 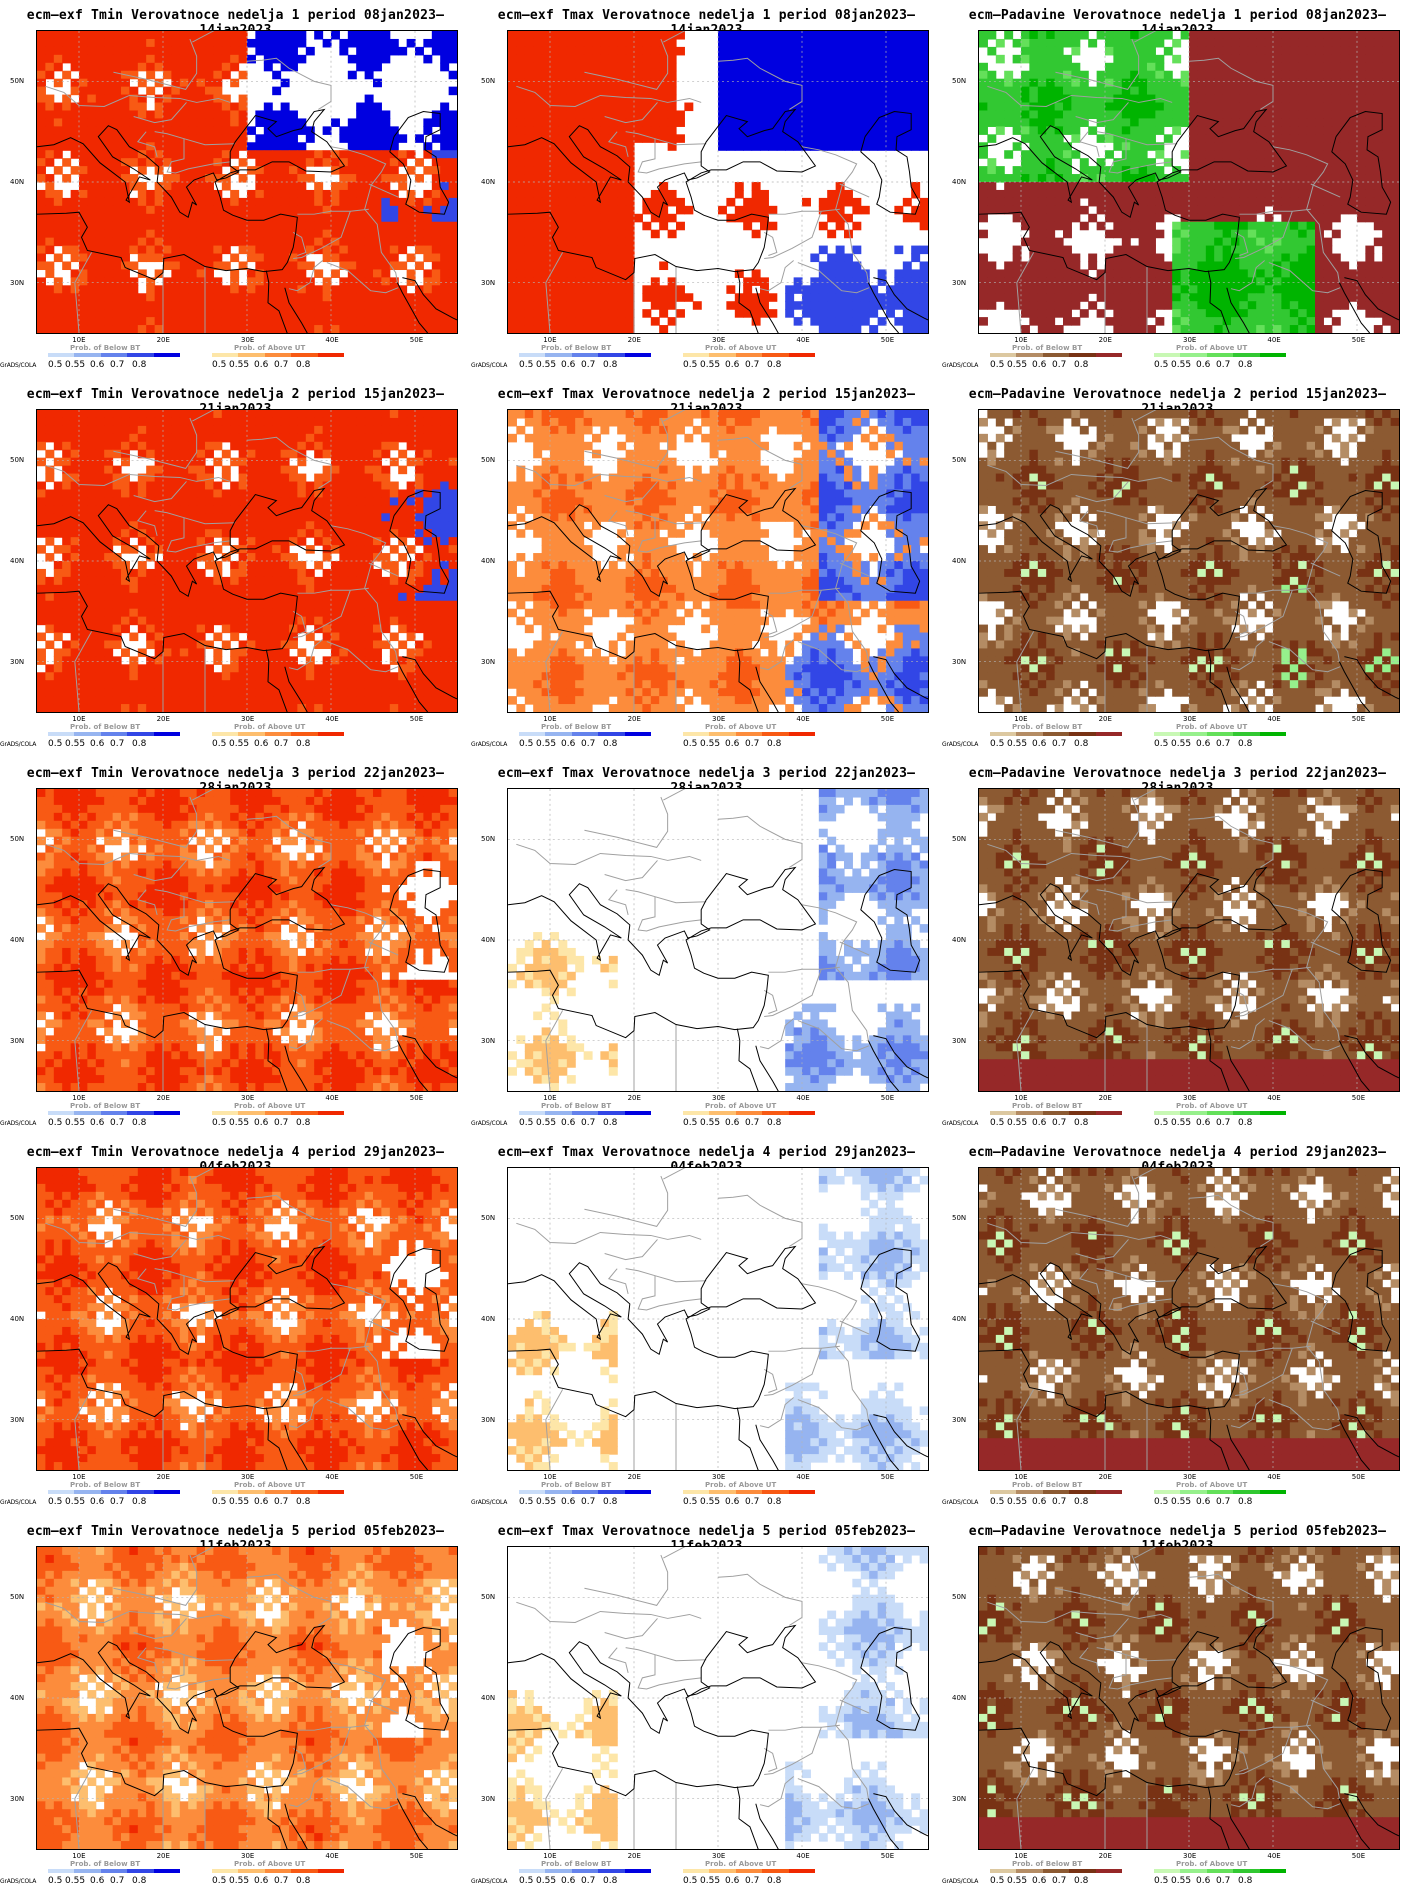 What do you see at coordinates (1161, 365) in the screenshot?
I see `legend-tick: 0.5` at bounding box center [1161, 365].